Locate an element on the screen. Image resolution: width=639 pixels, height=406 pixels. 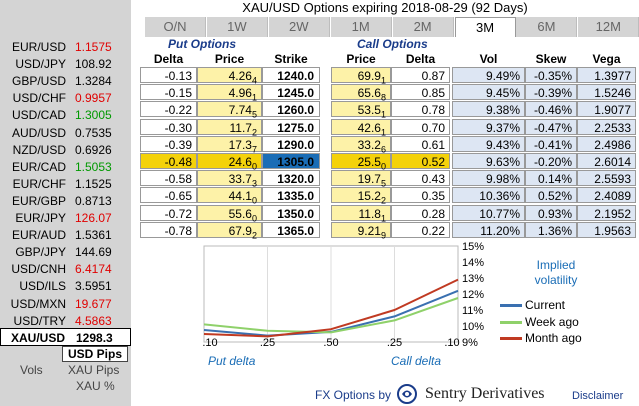
pair-row: EUR/USD 1.1575 is located at coordinates (65, 46).